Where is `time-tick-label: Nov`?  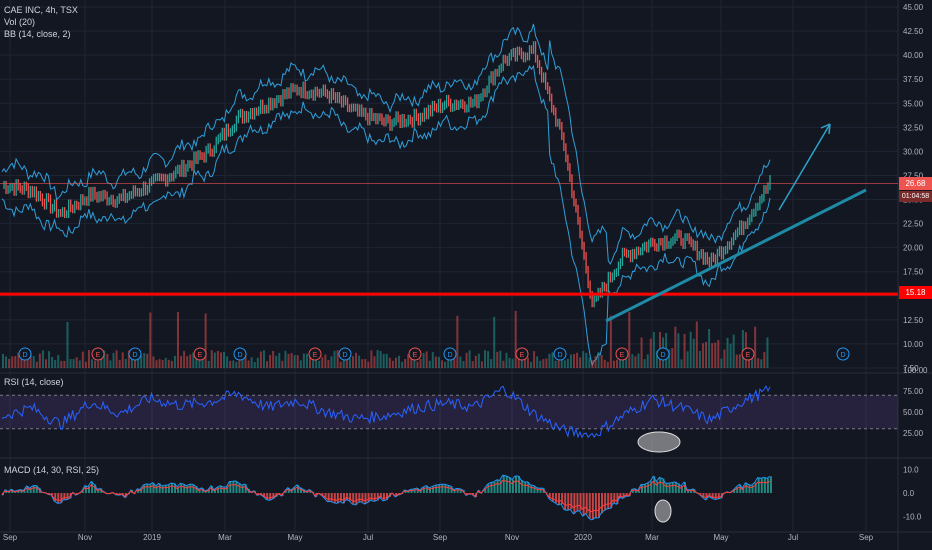
time-tick-label: Nov is located at coordinates (512, 537).